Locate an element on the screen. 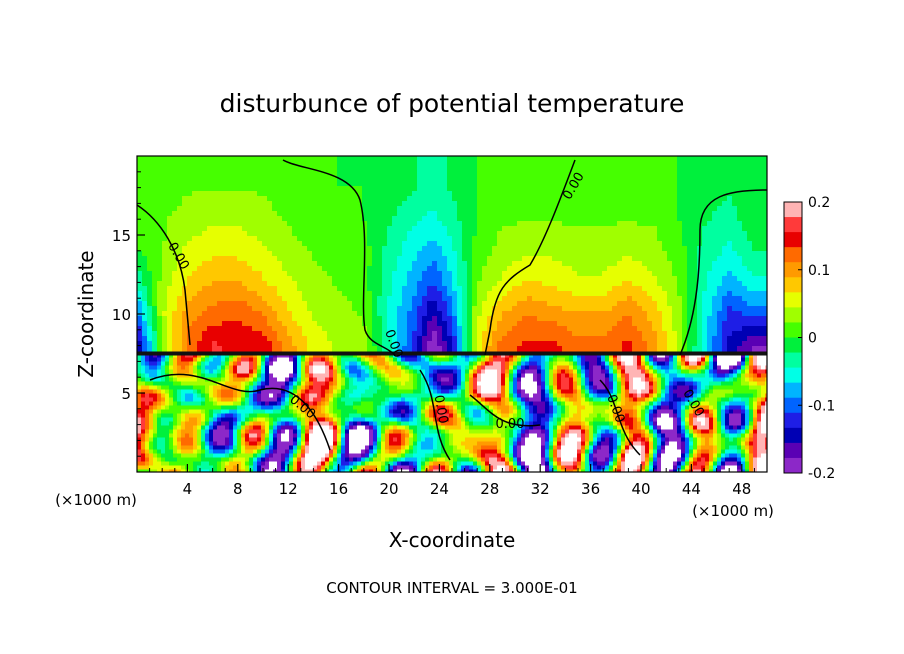 The height and width of the screenshot is (654, 904). y-tick-label: 15 is located at coordinates (121, 236).